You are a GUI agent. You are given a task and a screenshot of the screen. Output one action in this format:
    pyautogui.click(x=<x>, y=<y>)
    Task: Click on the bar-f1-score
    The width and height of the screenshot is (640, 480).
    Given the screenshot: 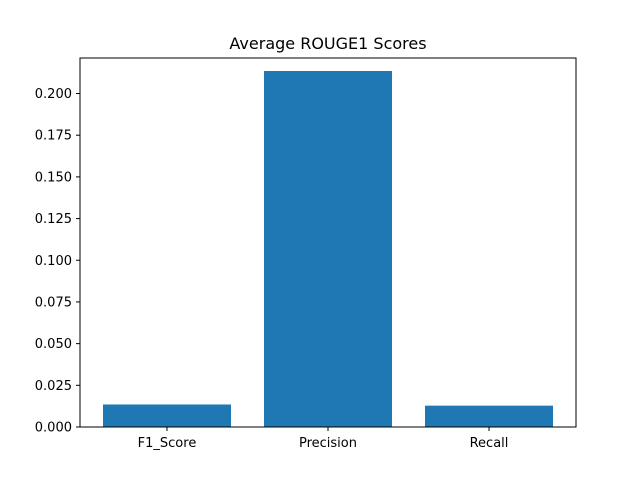 What is the action you would take?
    pyautogui.click(x=167, y=415)
    